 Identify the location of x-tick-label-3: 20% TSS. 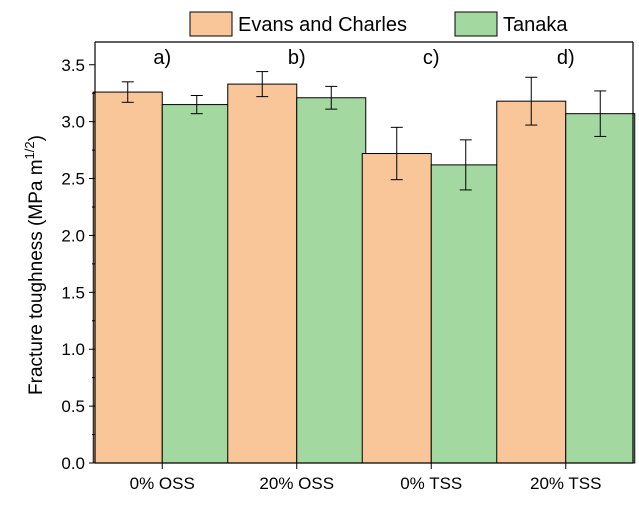
(566, 483).